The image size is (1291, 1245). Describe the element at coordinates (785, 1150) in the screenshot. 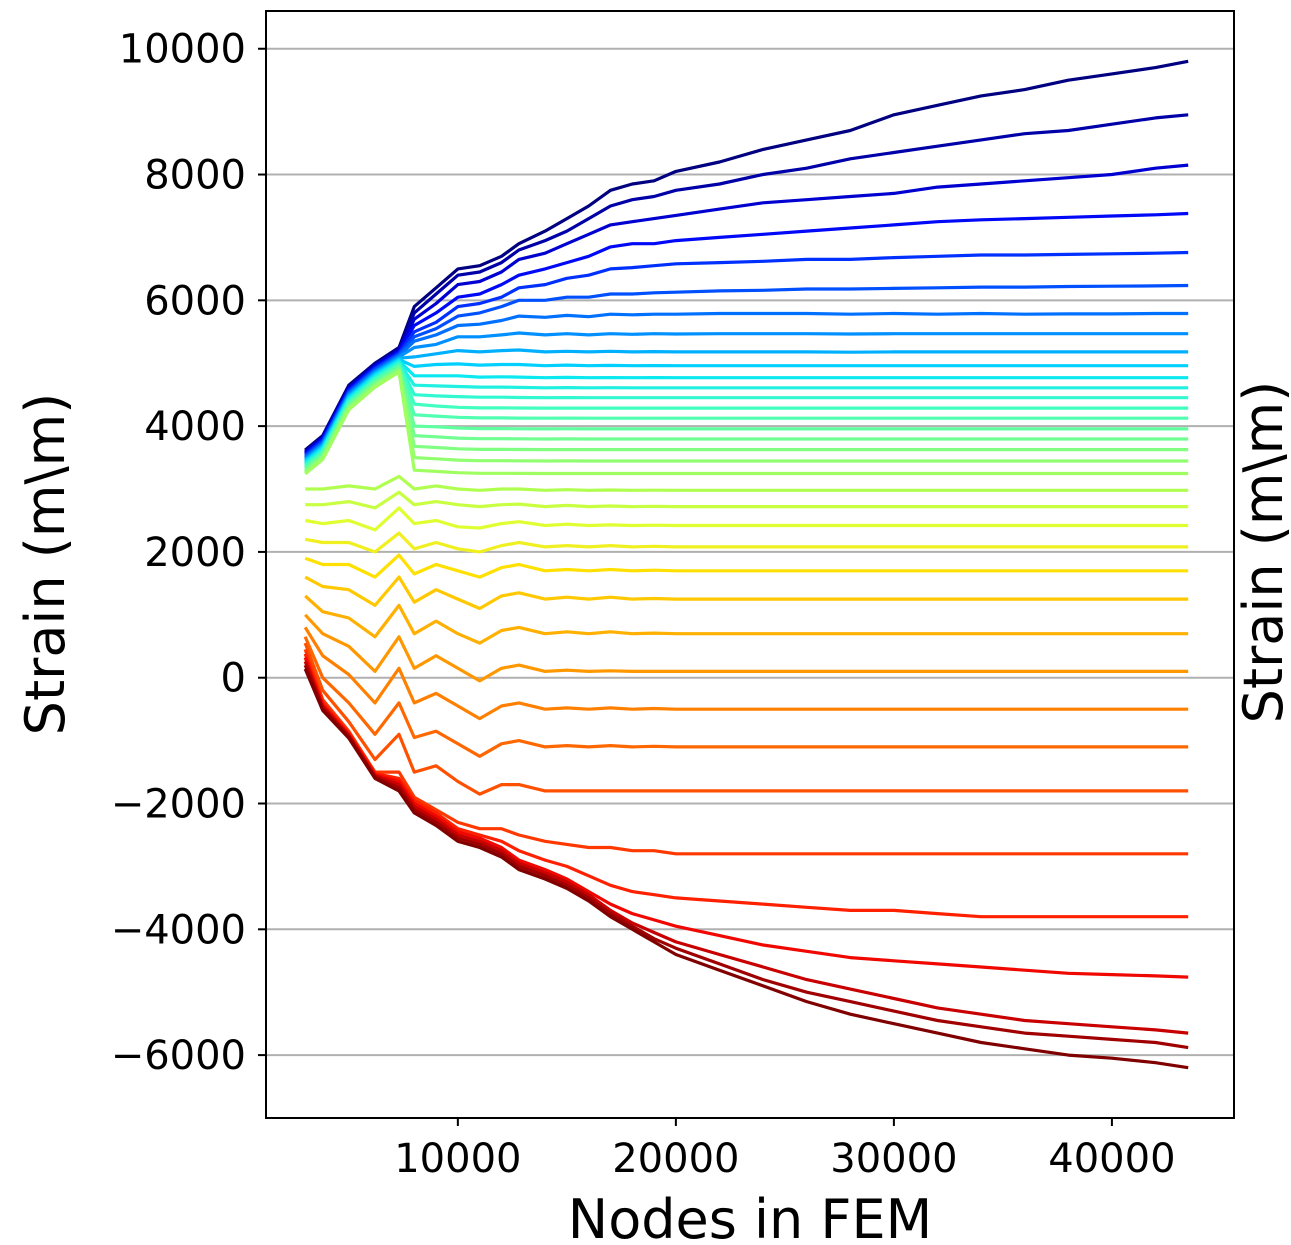

I see `x-ticks: 10000 20000 30000 40000` at that location.